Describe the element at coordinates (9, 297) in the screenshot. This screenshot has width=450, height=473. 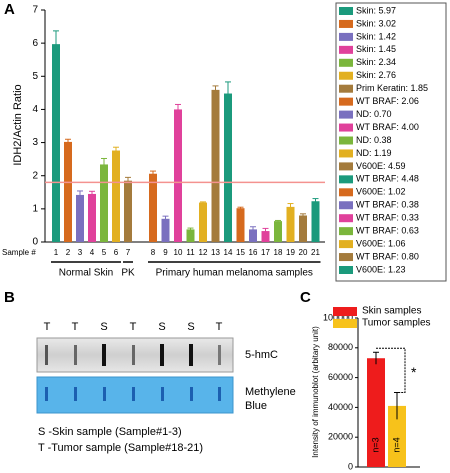
I see `panel-label: B` at that location.